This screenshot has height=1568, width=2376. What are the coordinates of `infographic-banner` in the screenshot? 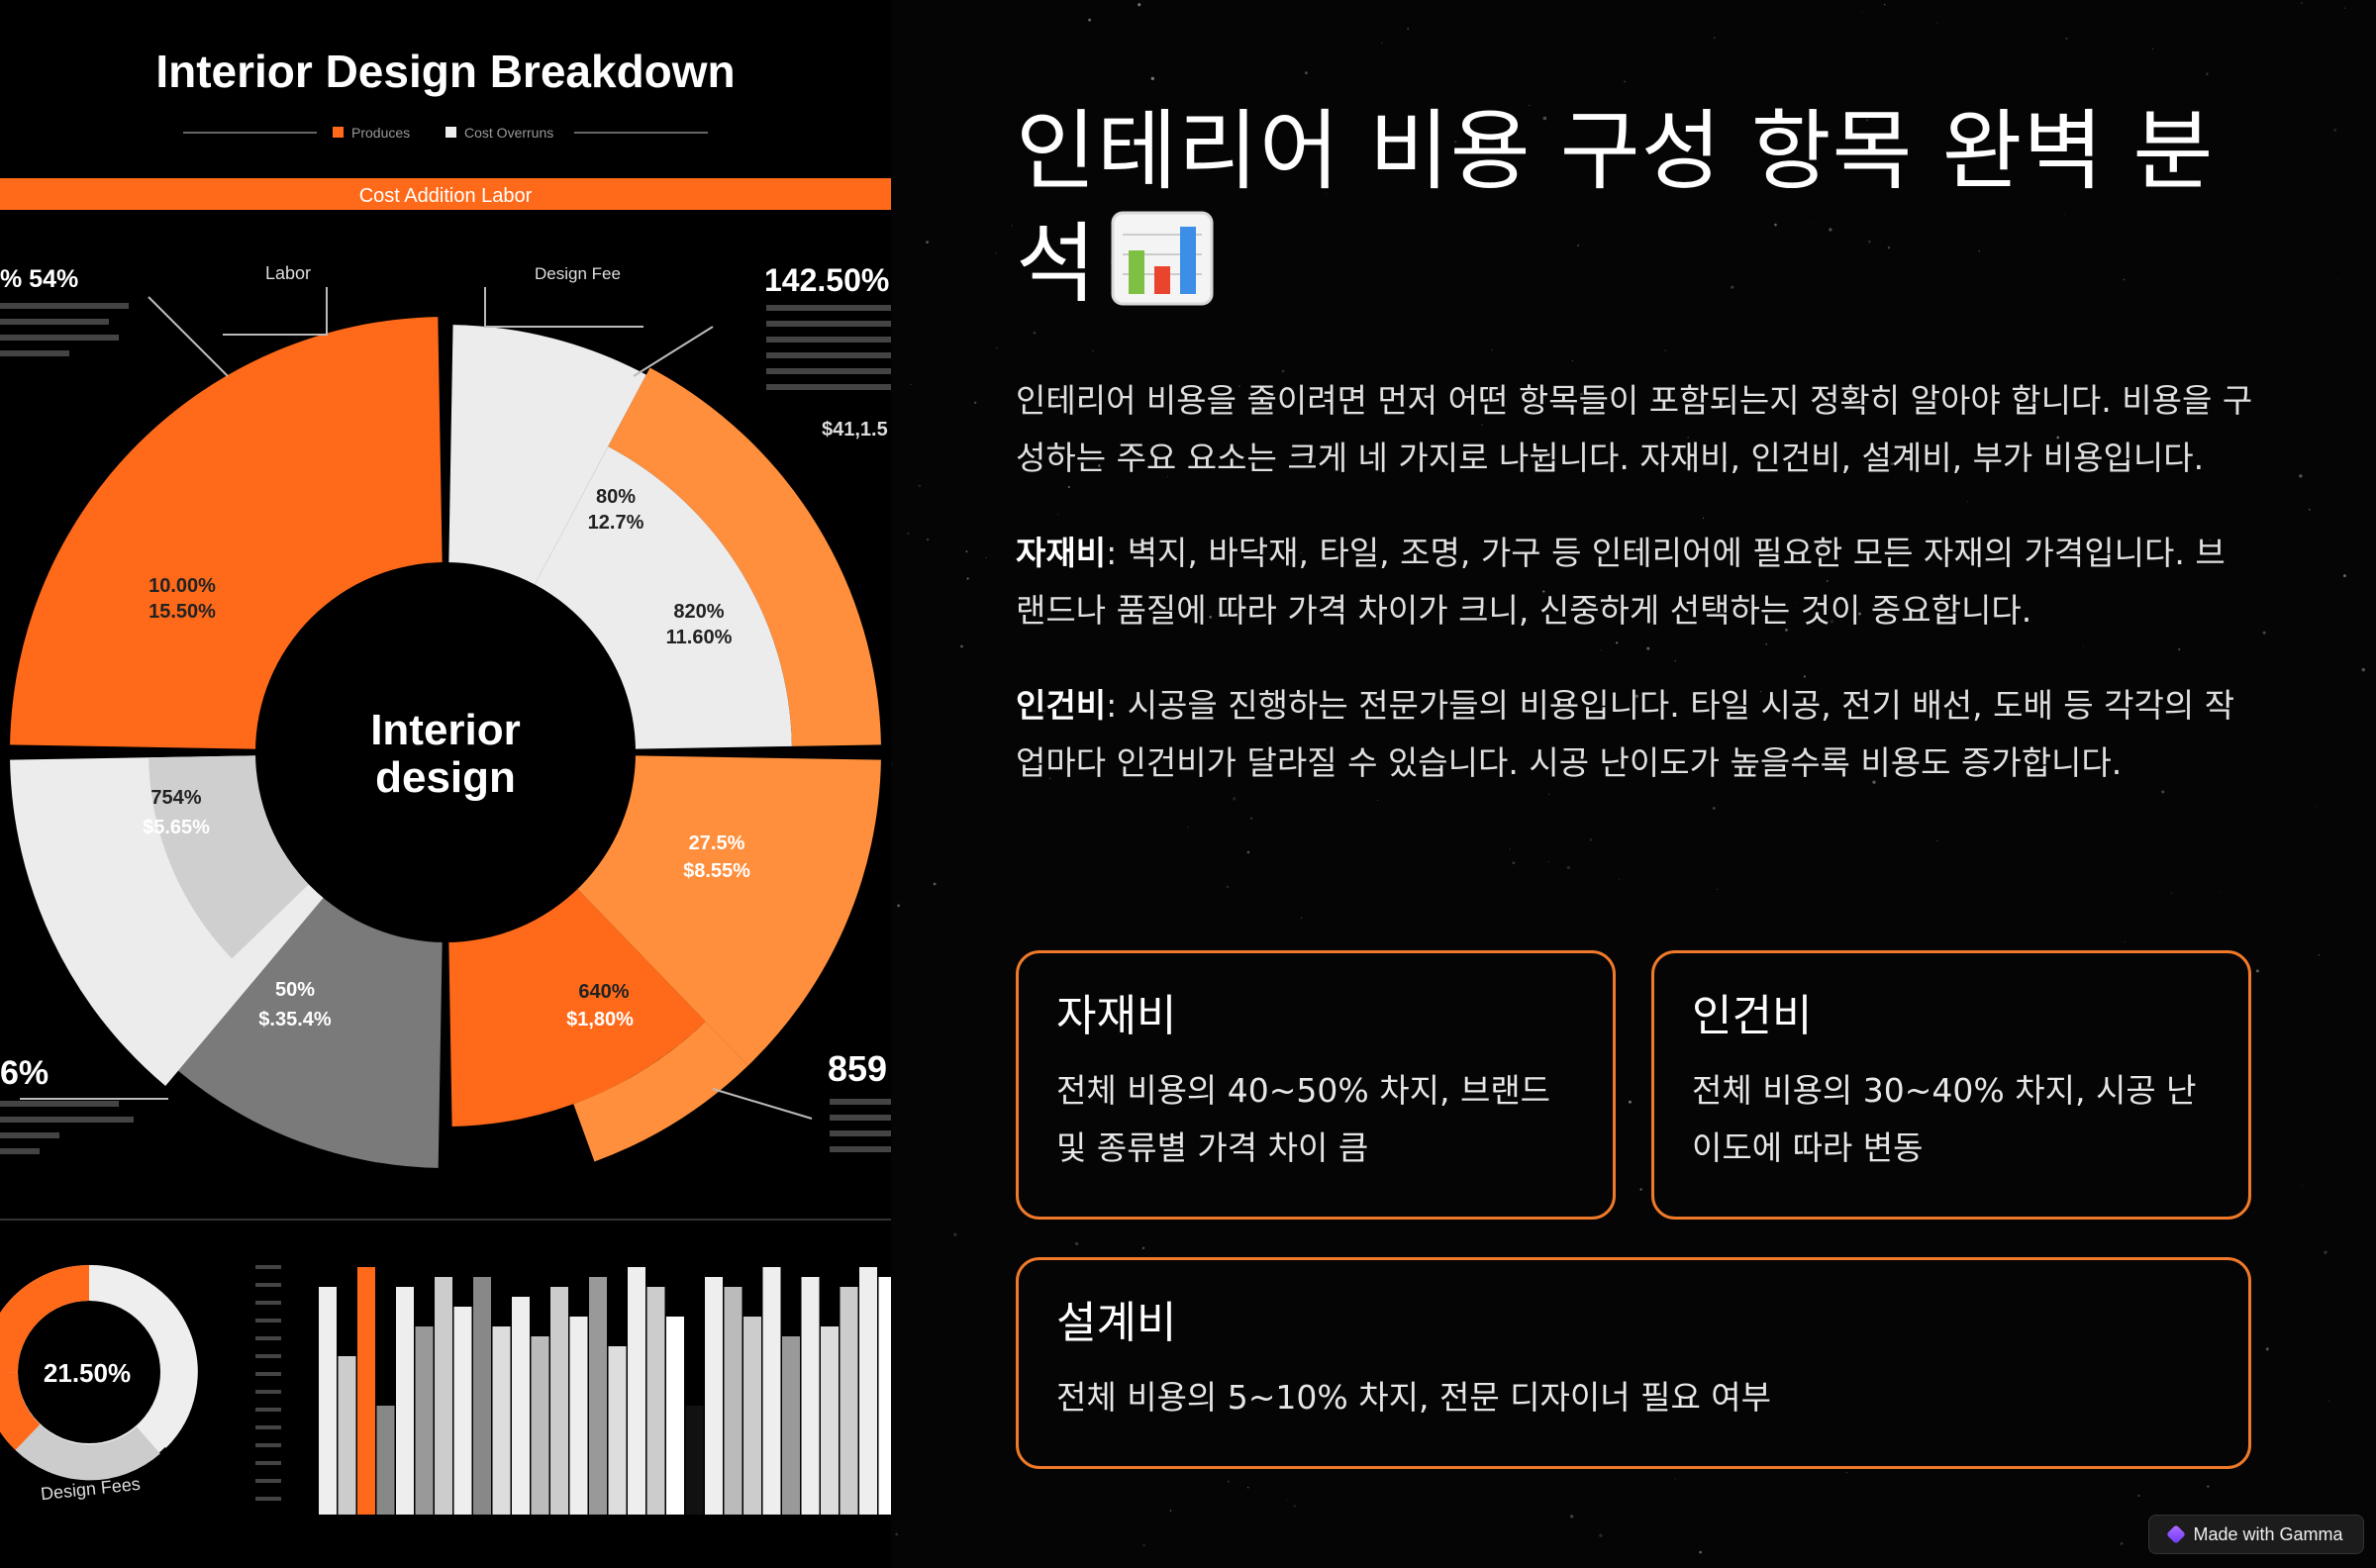 It's located at (446, 194).